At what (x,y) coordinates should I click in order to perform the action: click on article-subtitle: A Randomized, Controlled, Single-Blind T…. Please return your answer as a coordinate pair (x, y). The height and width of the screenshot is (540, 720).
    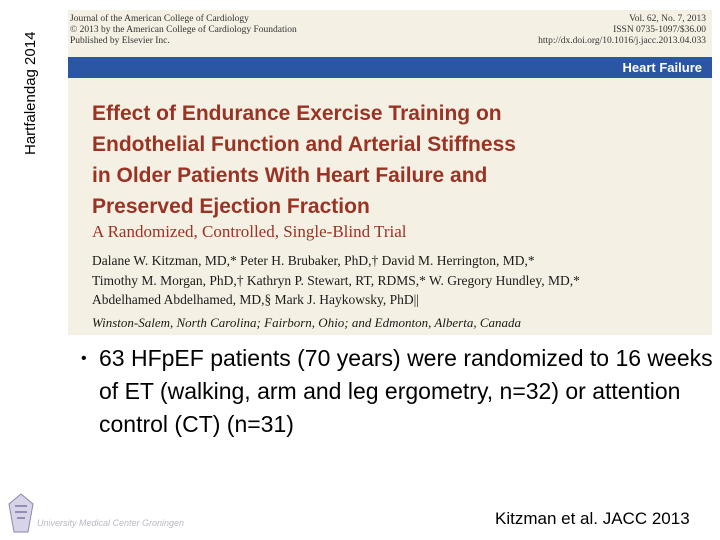
    Looking at the image, I should click on (249, 231).